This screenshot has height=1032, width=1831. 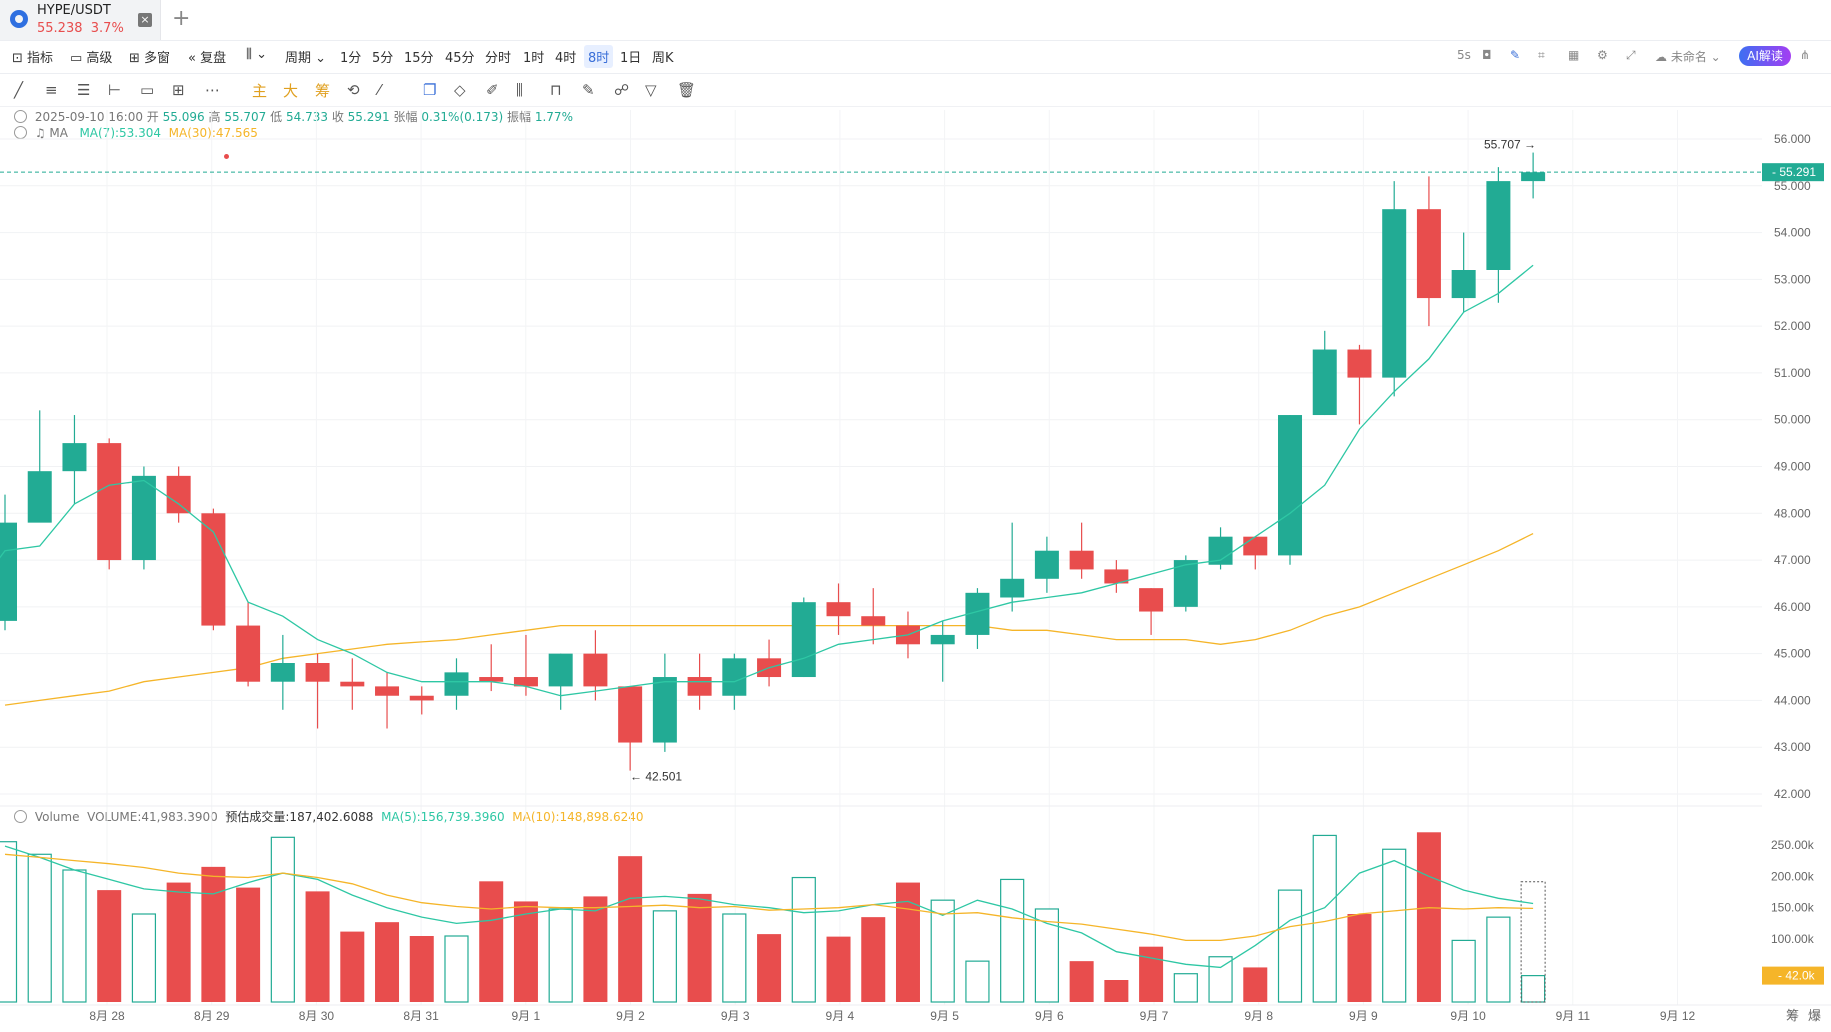 I want to click on low-value: 54.733, so click(x=306, y=117).